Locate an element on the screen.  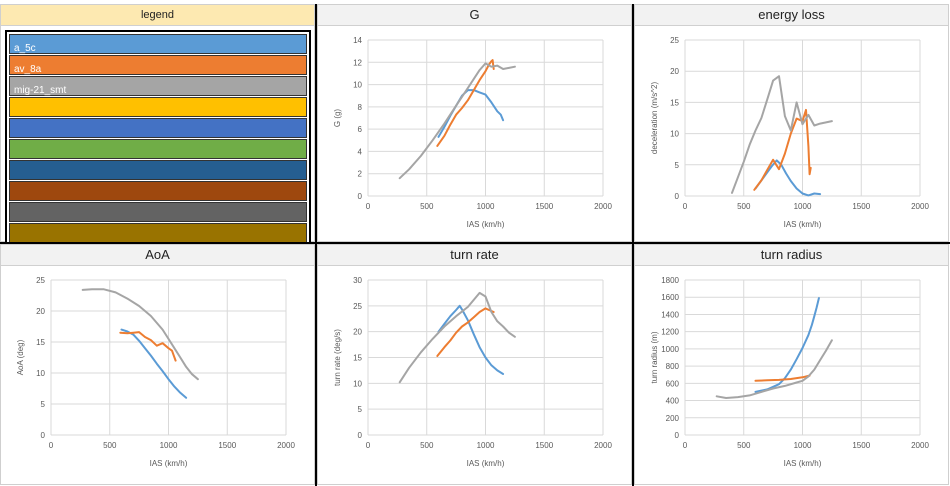
y-tick-label: 400 is located at coordinates (673, 401).